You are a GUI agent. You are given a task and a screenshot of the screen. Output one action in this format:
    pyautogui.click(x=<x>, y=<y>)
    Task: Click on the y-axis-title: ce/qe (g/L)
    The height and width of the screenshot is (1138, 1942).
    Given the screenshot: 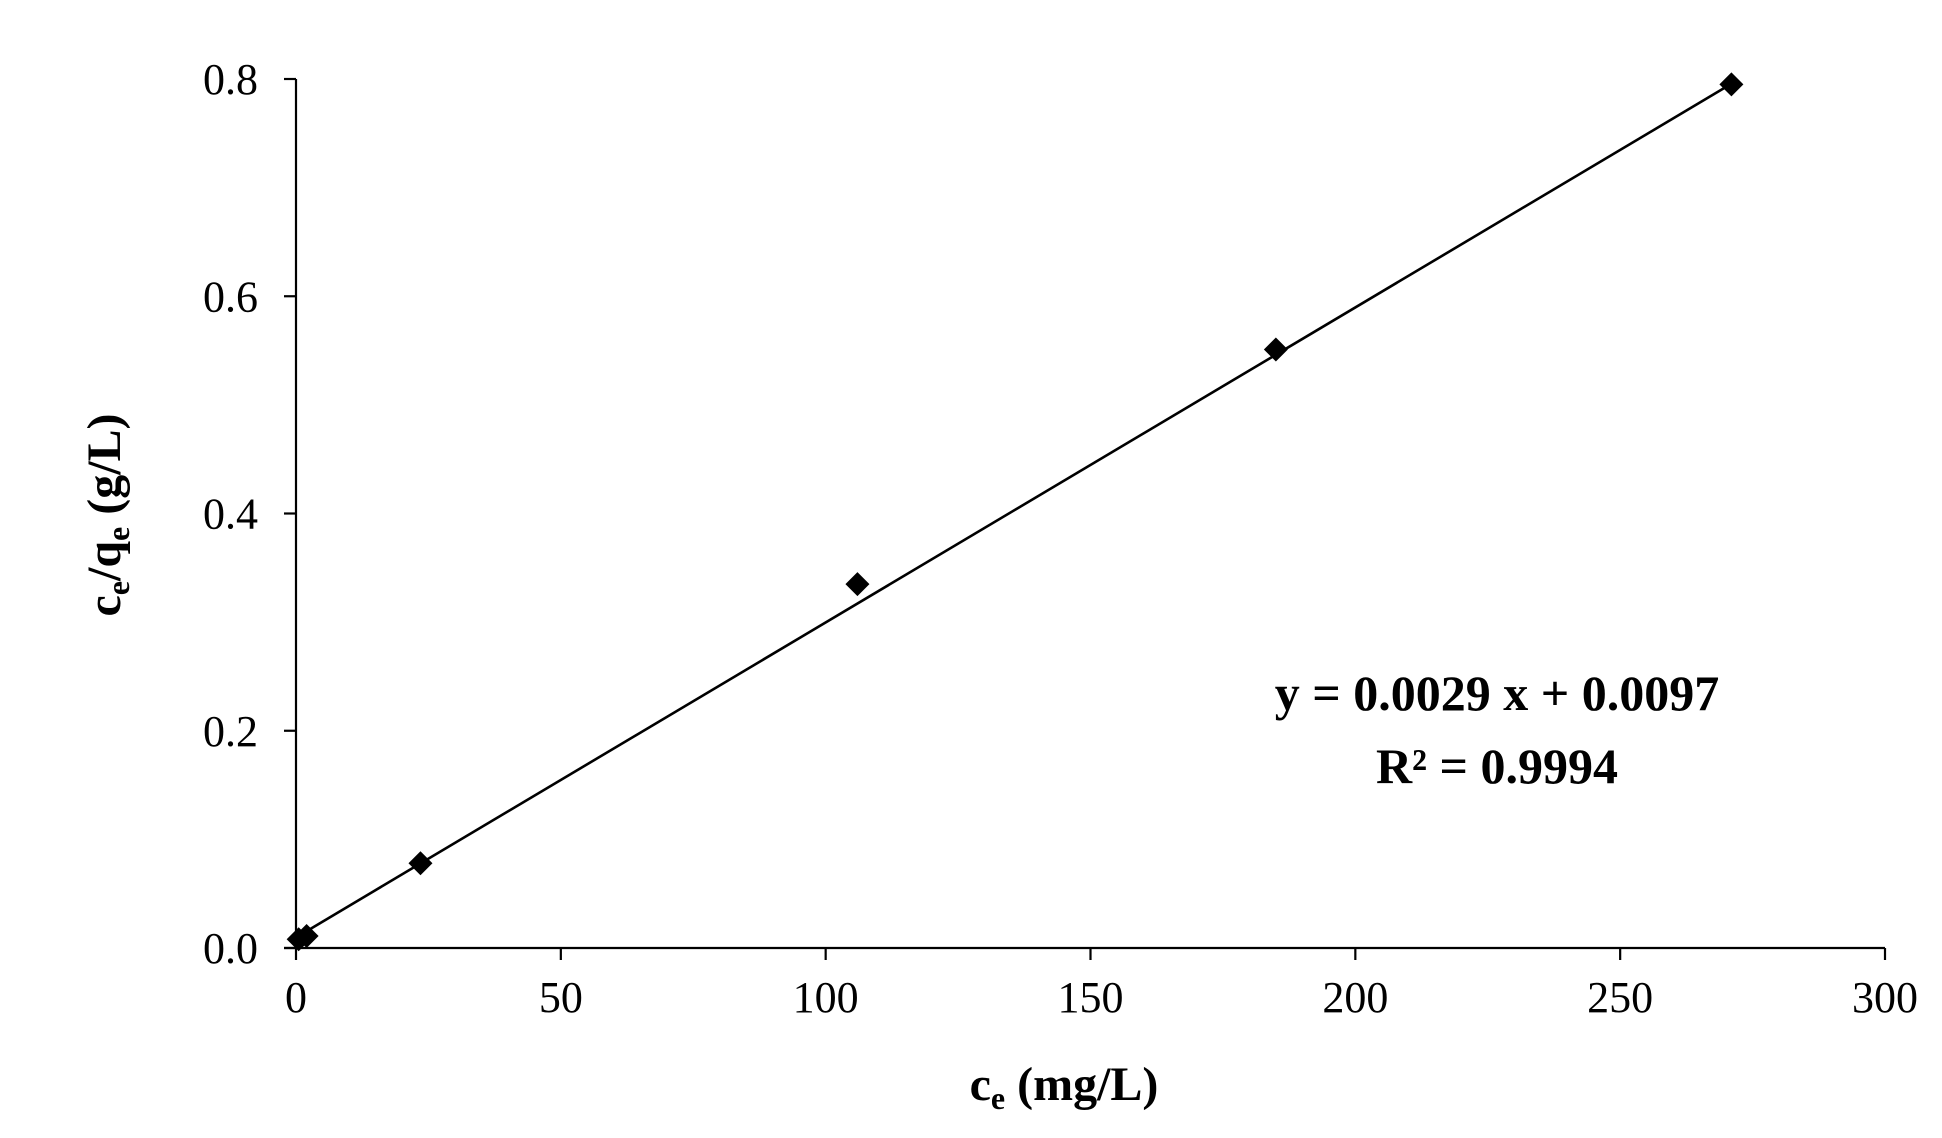 What is the action you would take?
    pyautogui.click(x=107, y=514)
    